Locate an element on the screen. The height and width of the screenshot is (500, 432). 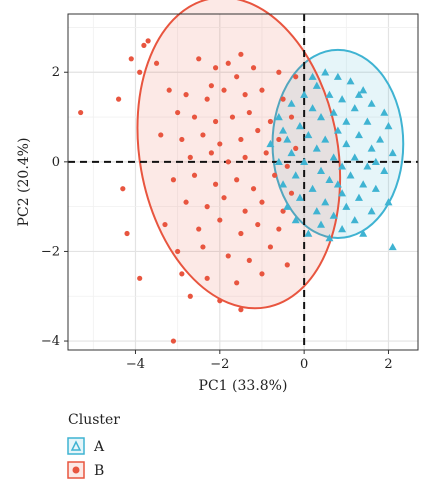
x-tick-label: −2 is located at coordinates (219, 364).